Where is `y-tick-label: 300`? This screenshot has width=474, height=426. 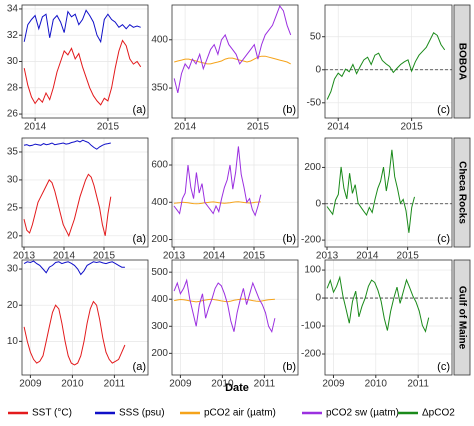 y-tick-label: 300 is located at coordinates (159, 326).